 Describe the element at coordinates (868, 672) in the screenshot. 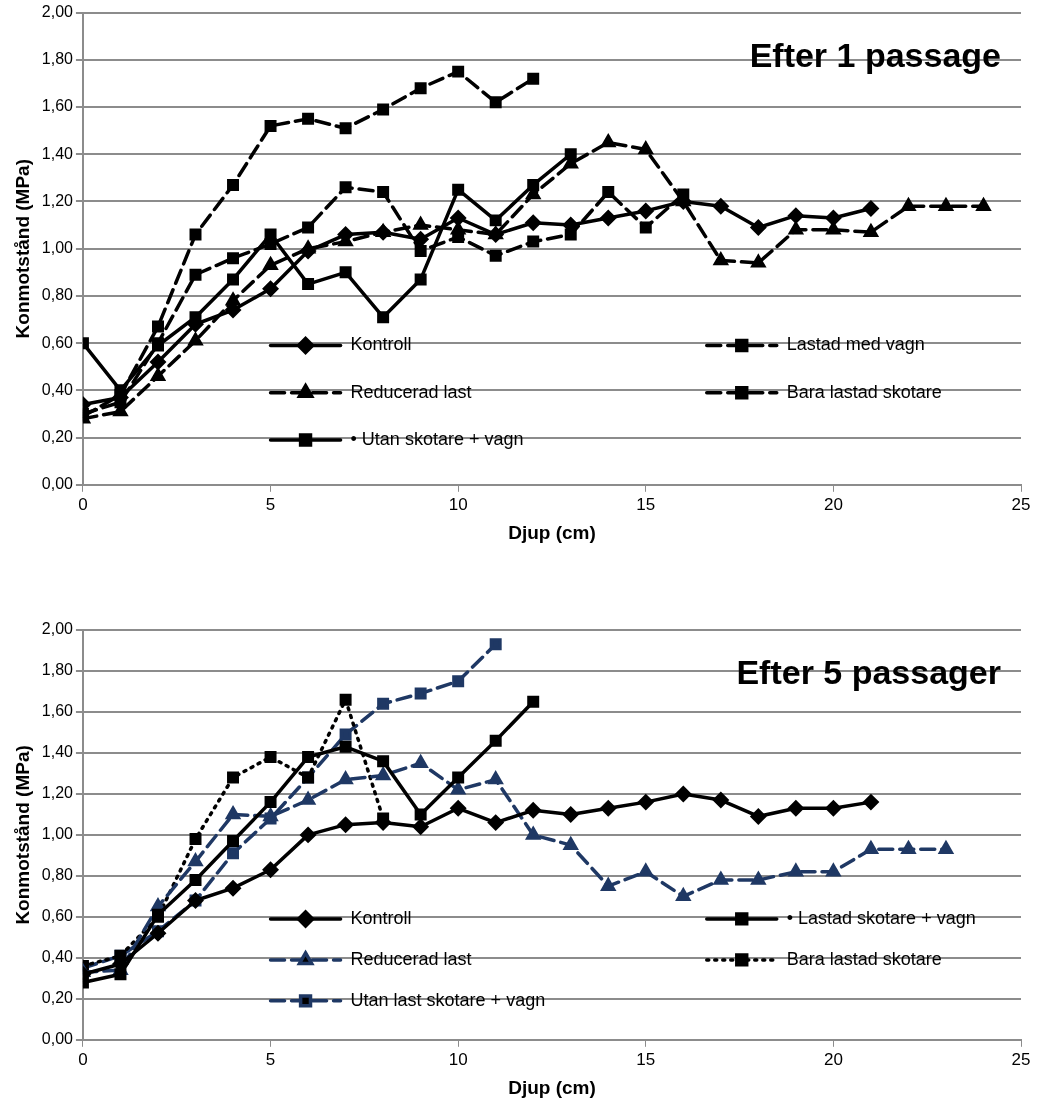

I see `text: Efter 5 passager` at that location.